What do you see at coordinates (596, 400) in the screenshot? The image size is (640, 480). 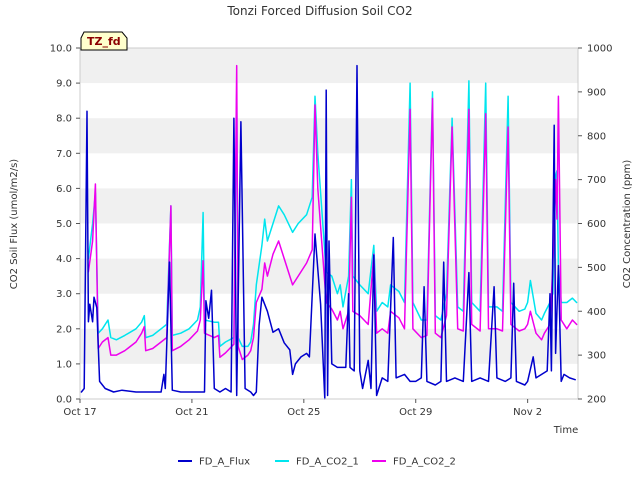 I see `y2-tick-label: 200` at bounding box center [596, 400].